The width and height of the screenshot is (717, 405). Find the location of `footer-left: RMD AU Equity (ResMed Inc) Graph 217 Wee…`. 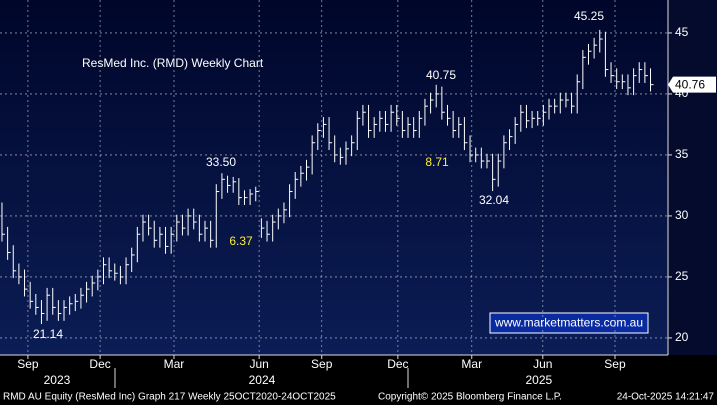

footer-left: RMD AU Equity (ResMed Inc) Graph 217 Wee… is located at coordinates (169, 397).